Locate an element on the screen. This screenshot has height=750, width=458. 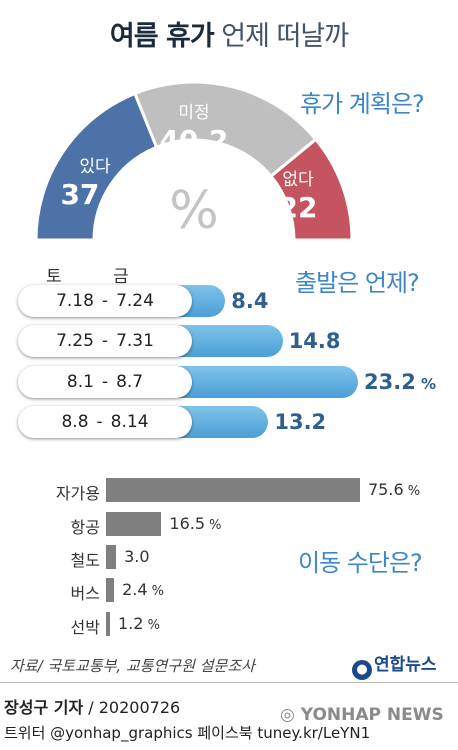
reporter-name: 장성구 기자 is located at coordinates (44, 707).